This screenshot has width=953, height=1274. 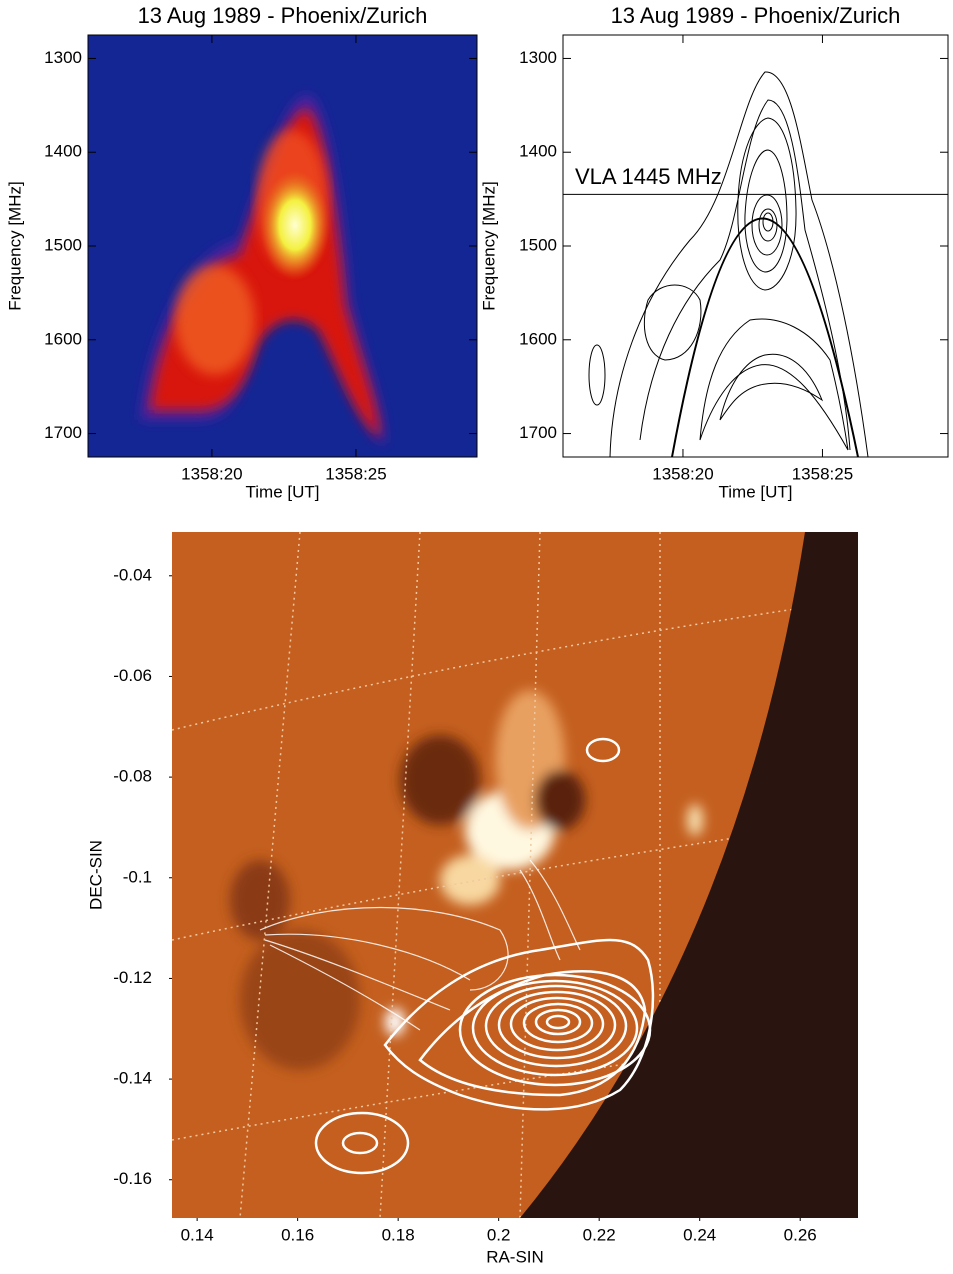 I want to click on contour-image, so click(x=728, y=264).